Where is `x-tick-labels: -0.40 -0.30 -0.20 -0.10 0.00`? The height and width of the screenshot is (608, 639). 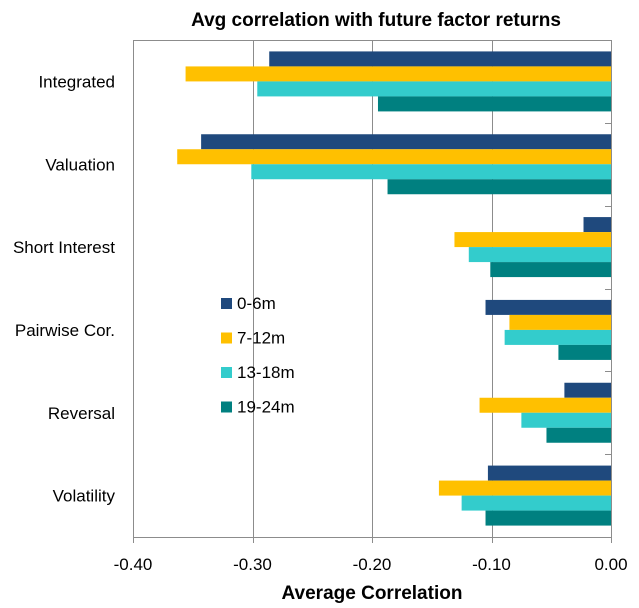 x-tick-labels: -0.40 -0.30 -0.20 -0.10 0.00 is located at coordinates (371, 564).